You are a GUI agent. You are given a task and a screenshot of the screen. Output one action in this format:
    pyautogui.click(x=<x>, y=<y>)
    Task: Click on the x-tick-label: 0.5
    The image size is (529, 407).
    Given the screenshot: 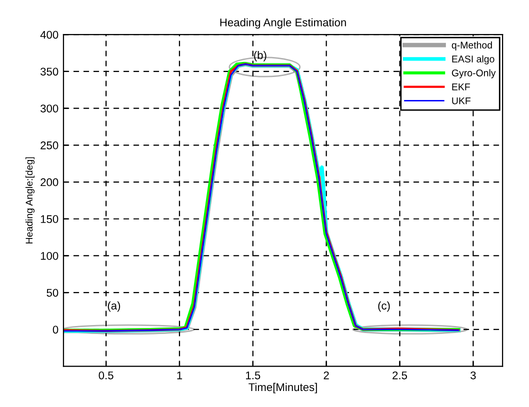 What is the action you would take?
    pyautogui.click(x=106, y=375)
    